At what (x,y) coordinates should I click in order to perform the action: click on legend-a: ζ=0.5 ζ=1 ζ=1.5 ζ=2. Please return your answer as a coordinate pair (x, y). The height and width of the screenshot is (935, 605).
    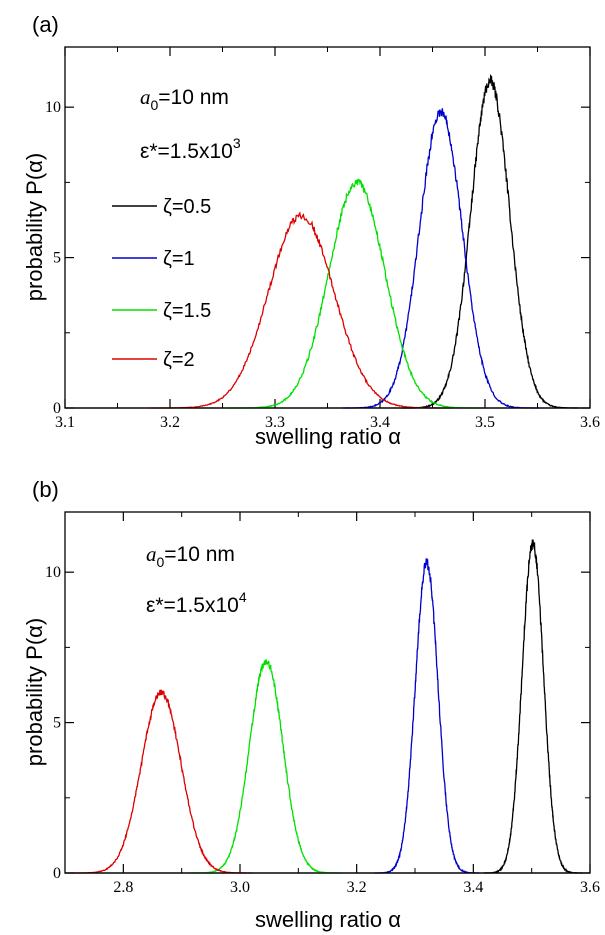
    Looking at the image, I should click on (161, 283).